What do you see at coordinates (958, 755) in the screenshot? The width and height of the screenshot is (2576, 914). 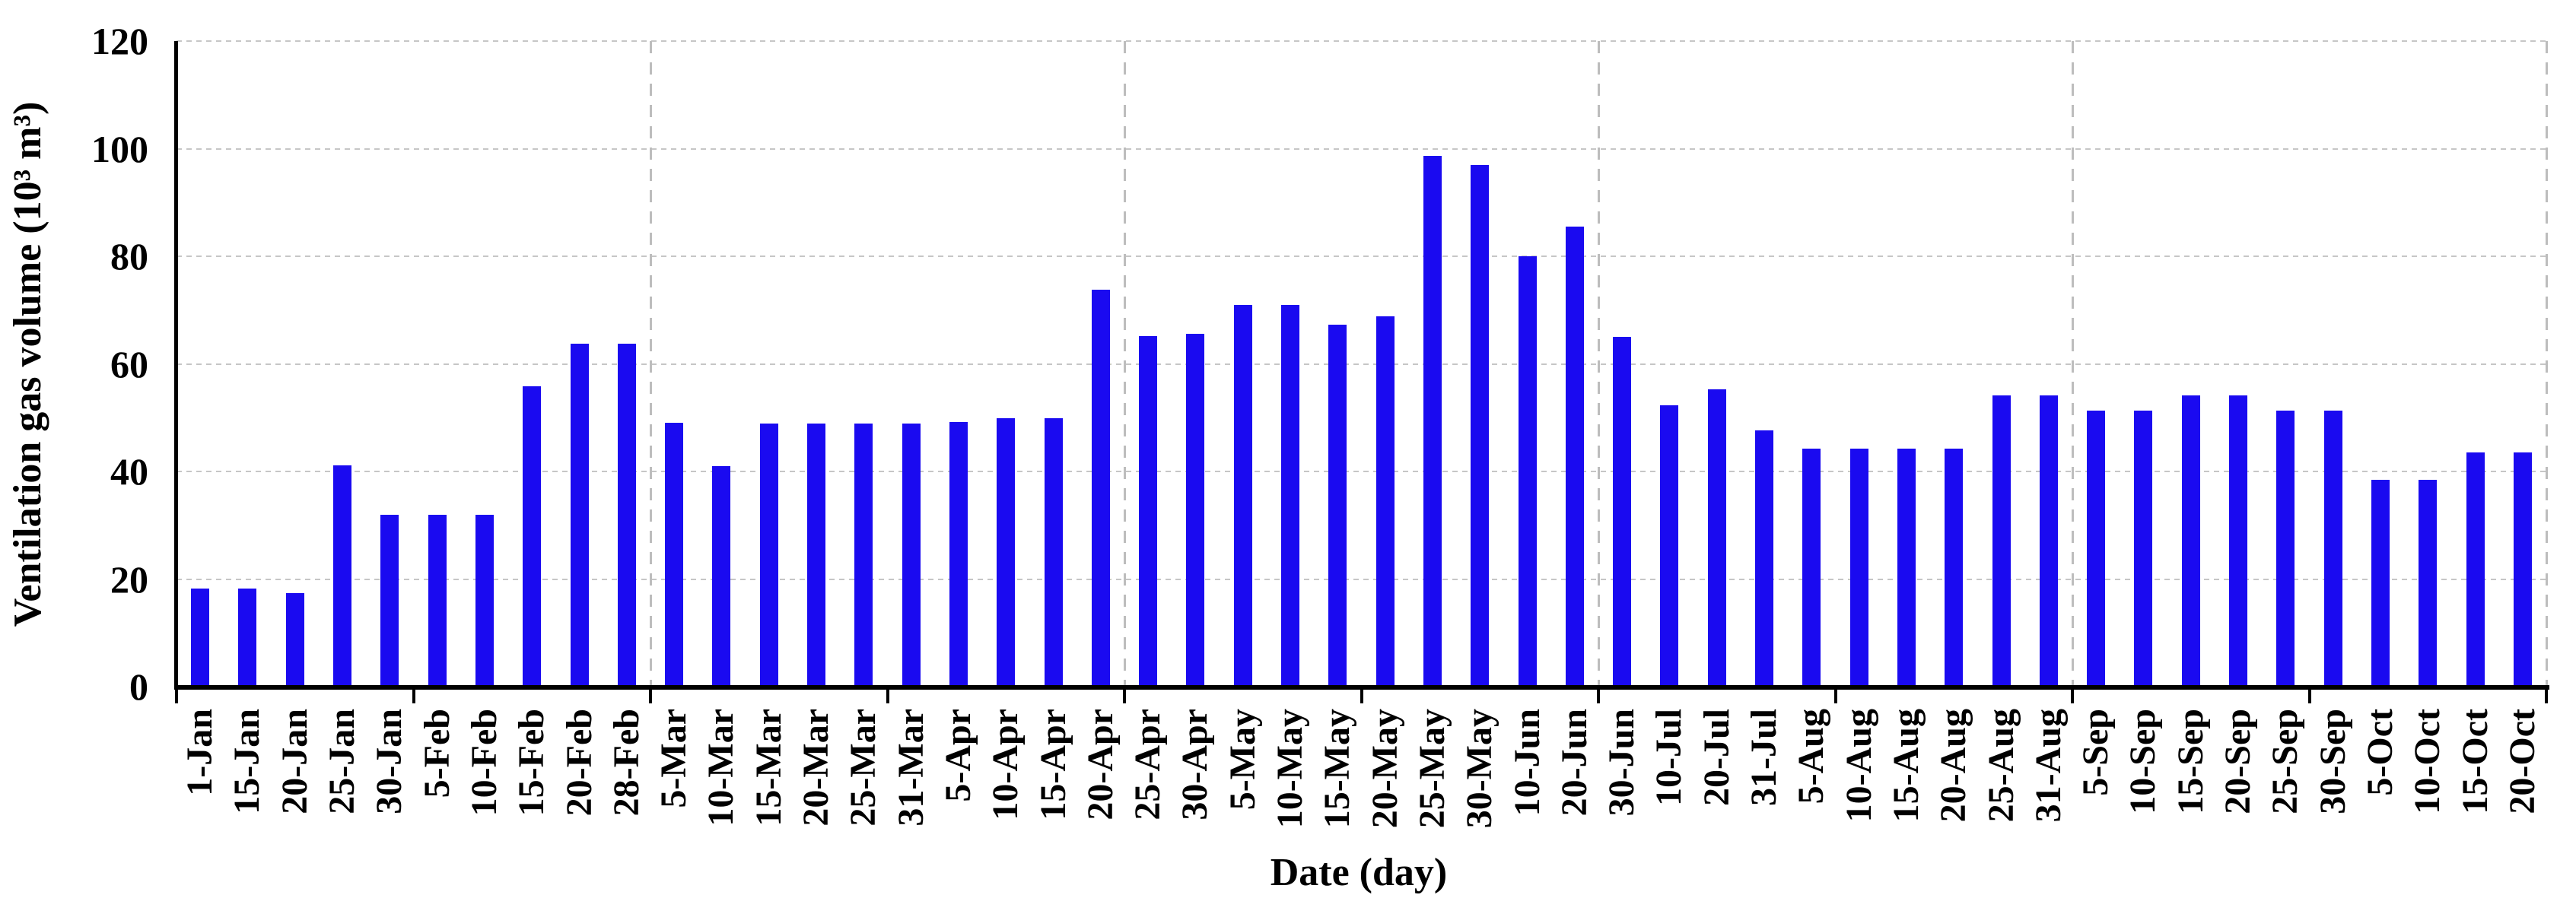 I see `x-tick-label: 5-Apr` at bounding box center [958, 755].